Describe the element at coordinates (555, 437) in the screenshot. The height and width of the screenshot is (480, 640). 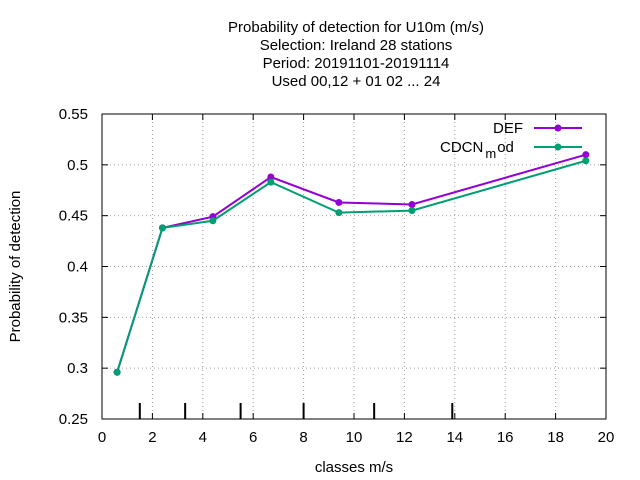
I see `x-tick-label-9: 18` at that location.